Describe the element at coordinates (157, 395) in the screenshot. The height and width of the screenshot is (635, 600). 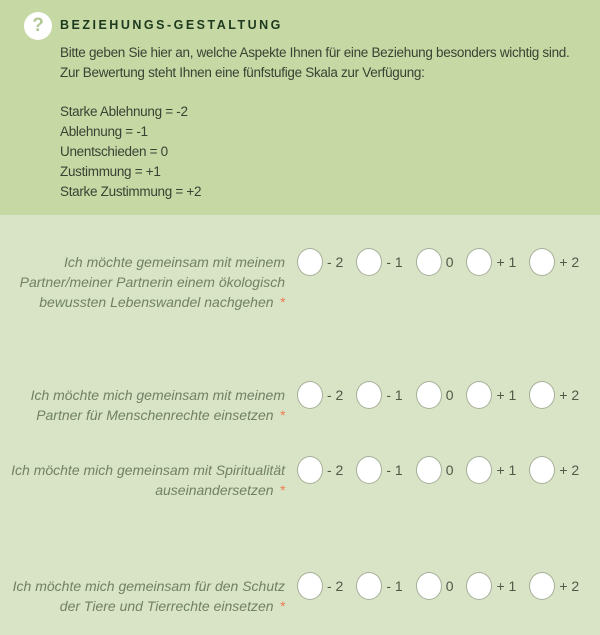
I see `question-text-line: Ich möchte mich gemeinsam mit meinem` at that location.